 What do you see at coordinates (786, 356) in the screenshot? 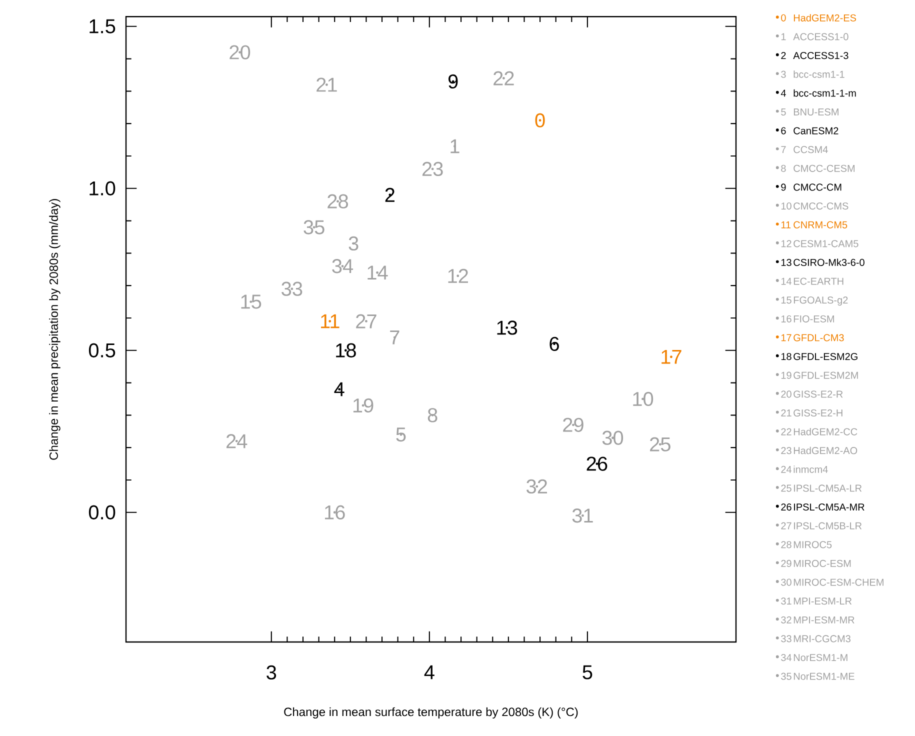
I see `text: 18` at bounding box center [786, 356].